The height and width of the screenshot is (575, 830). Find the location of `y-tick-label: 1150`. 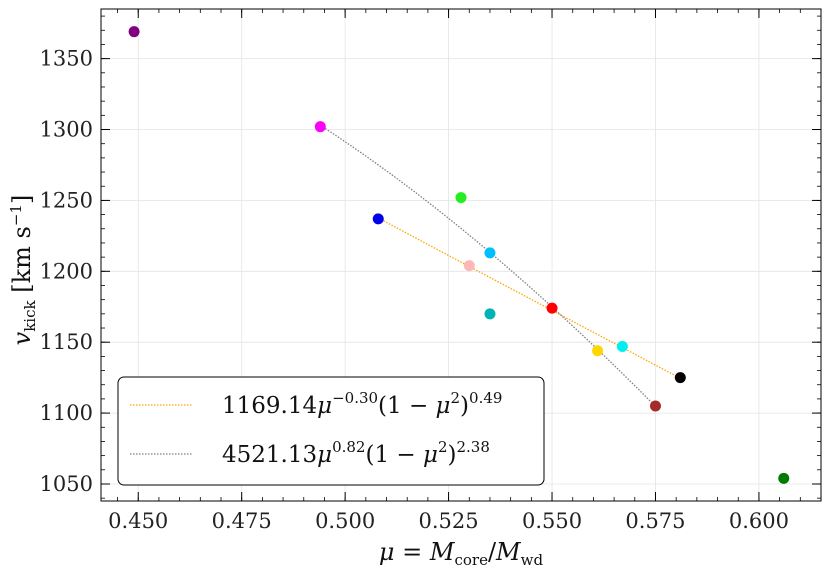

y-tick-label: 1150 is located at coordinates (66, 342).